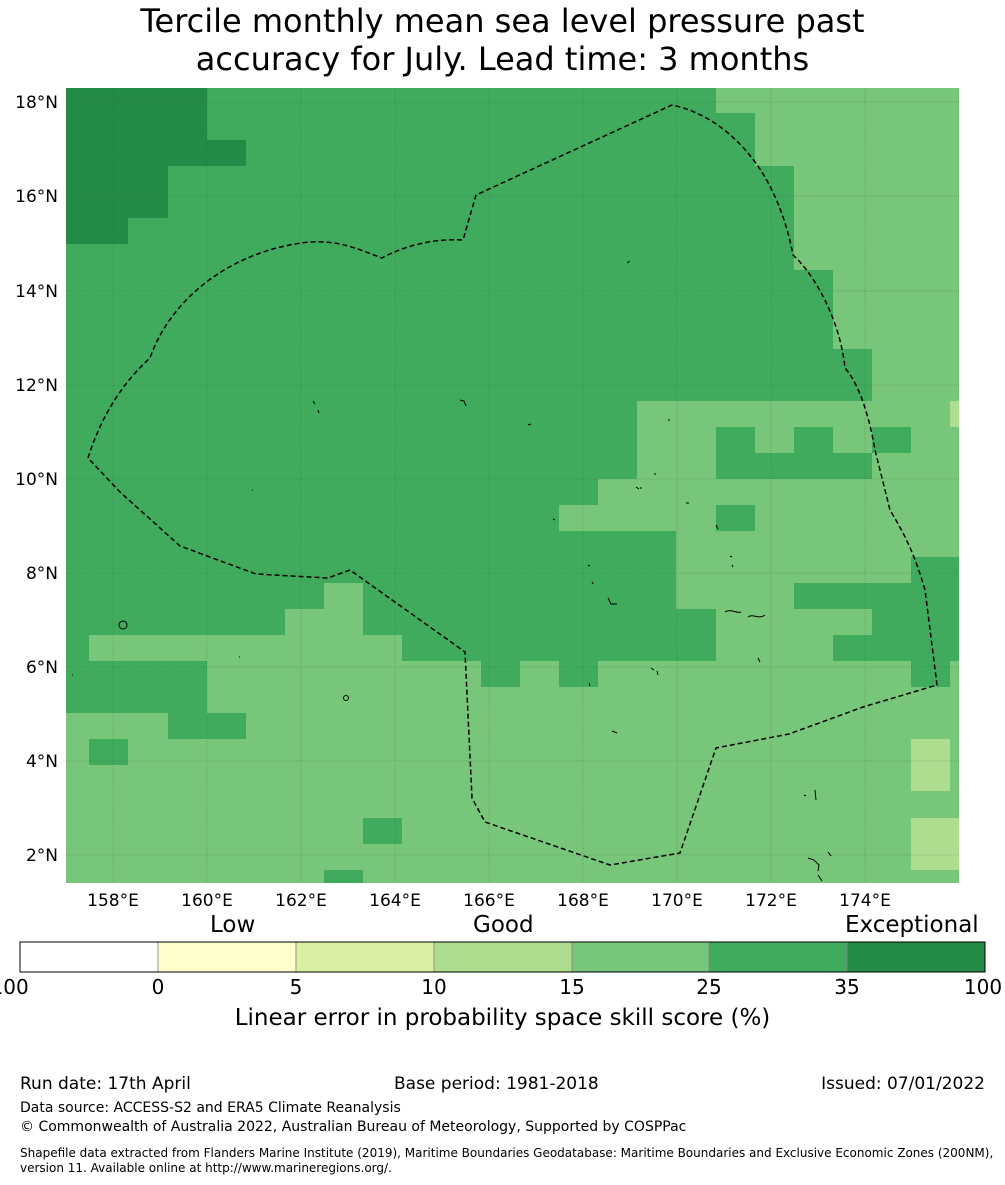 This screenshot has width=1005, height=1185. I want to click on base-period: Base period: 1981-2018, so click(496, 1084).